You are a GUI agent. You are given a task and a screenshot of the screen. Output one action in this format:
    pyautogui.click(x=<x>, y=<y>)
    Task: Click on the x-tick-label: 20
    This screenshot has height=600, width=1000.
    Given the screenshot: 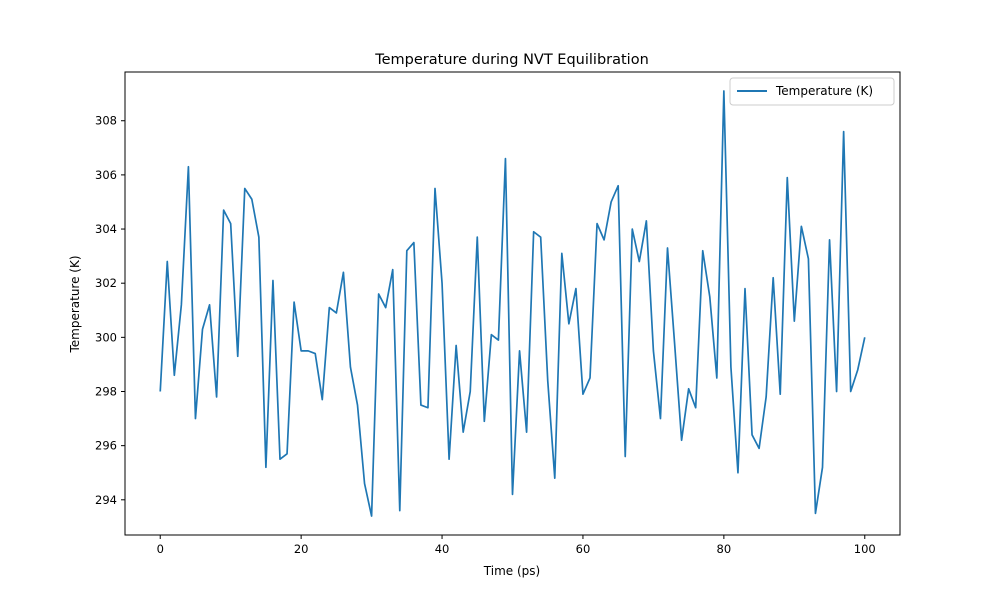 What is the action you would take?
    pyautogui.click(x=301, y=549)
    